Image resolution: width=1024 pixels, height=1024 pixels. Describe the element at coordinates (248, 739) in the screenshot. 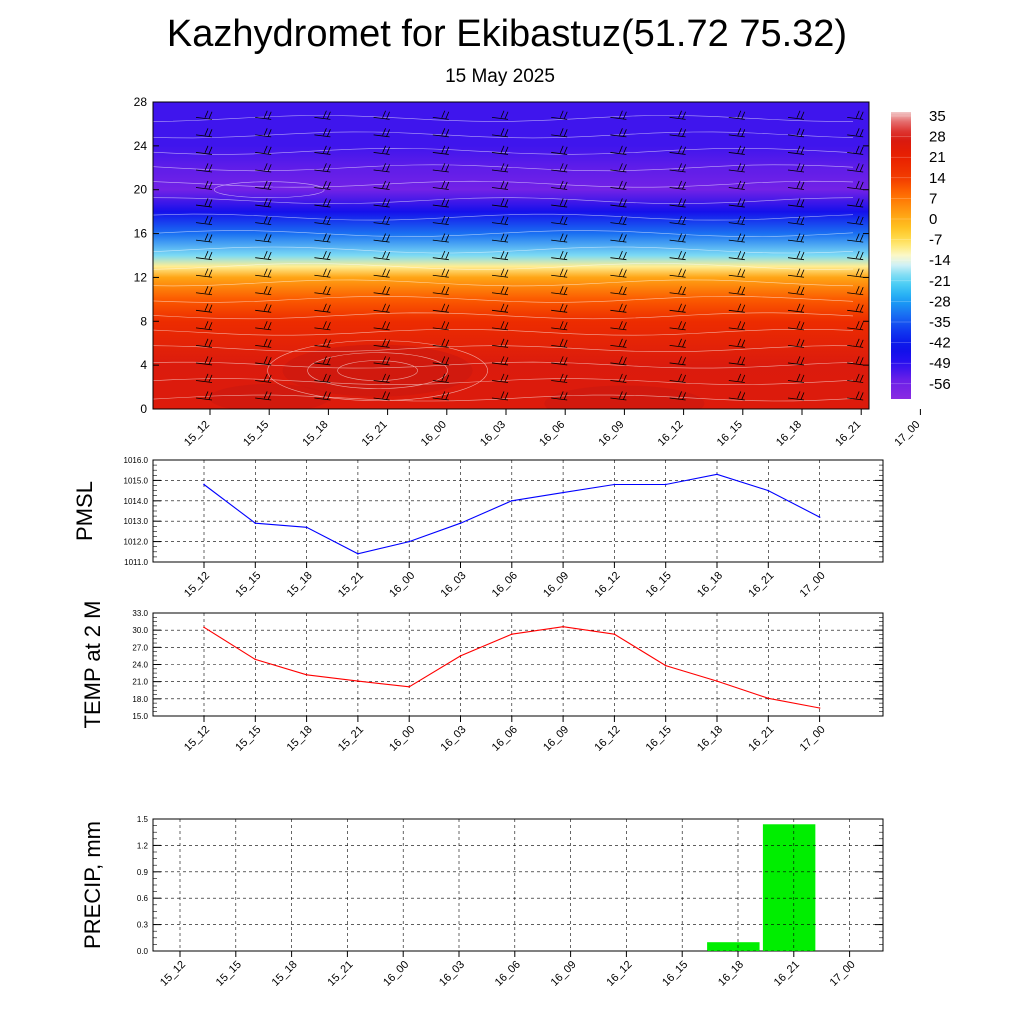

I see `temp-2m-xtick-label: 15_15` at that location.